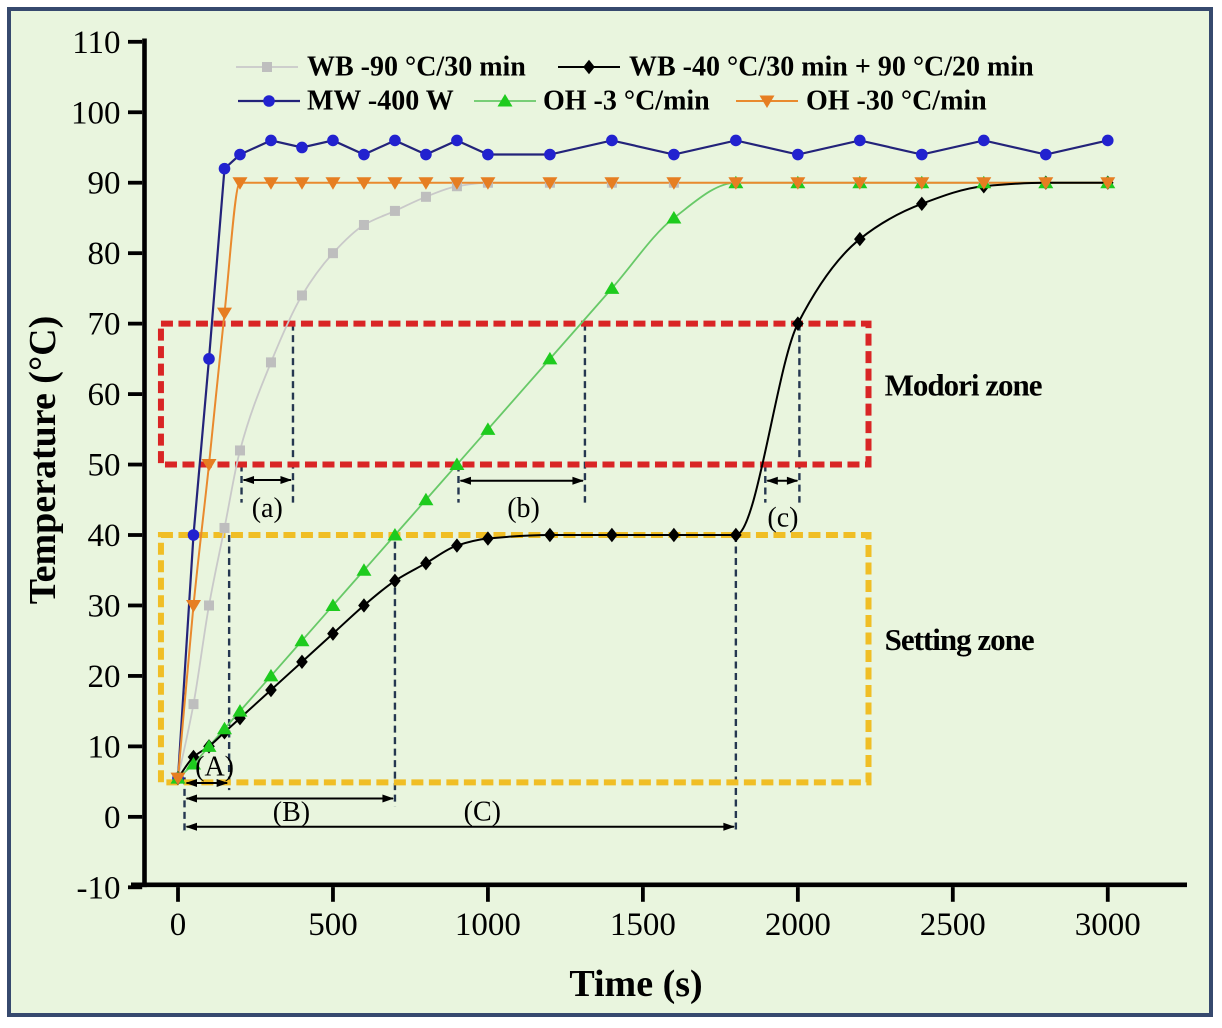 This screenshot has width=1222, height=1028. What do you see at coordinates (104, 466) in the screenshot?
I see `y-tick-label: 50` at bounding box center [104, 466].